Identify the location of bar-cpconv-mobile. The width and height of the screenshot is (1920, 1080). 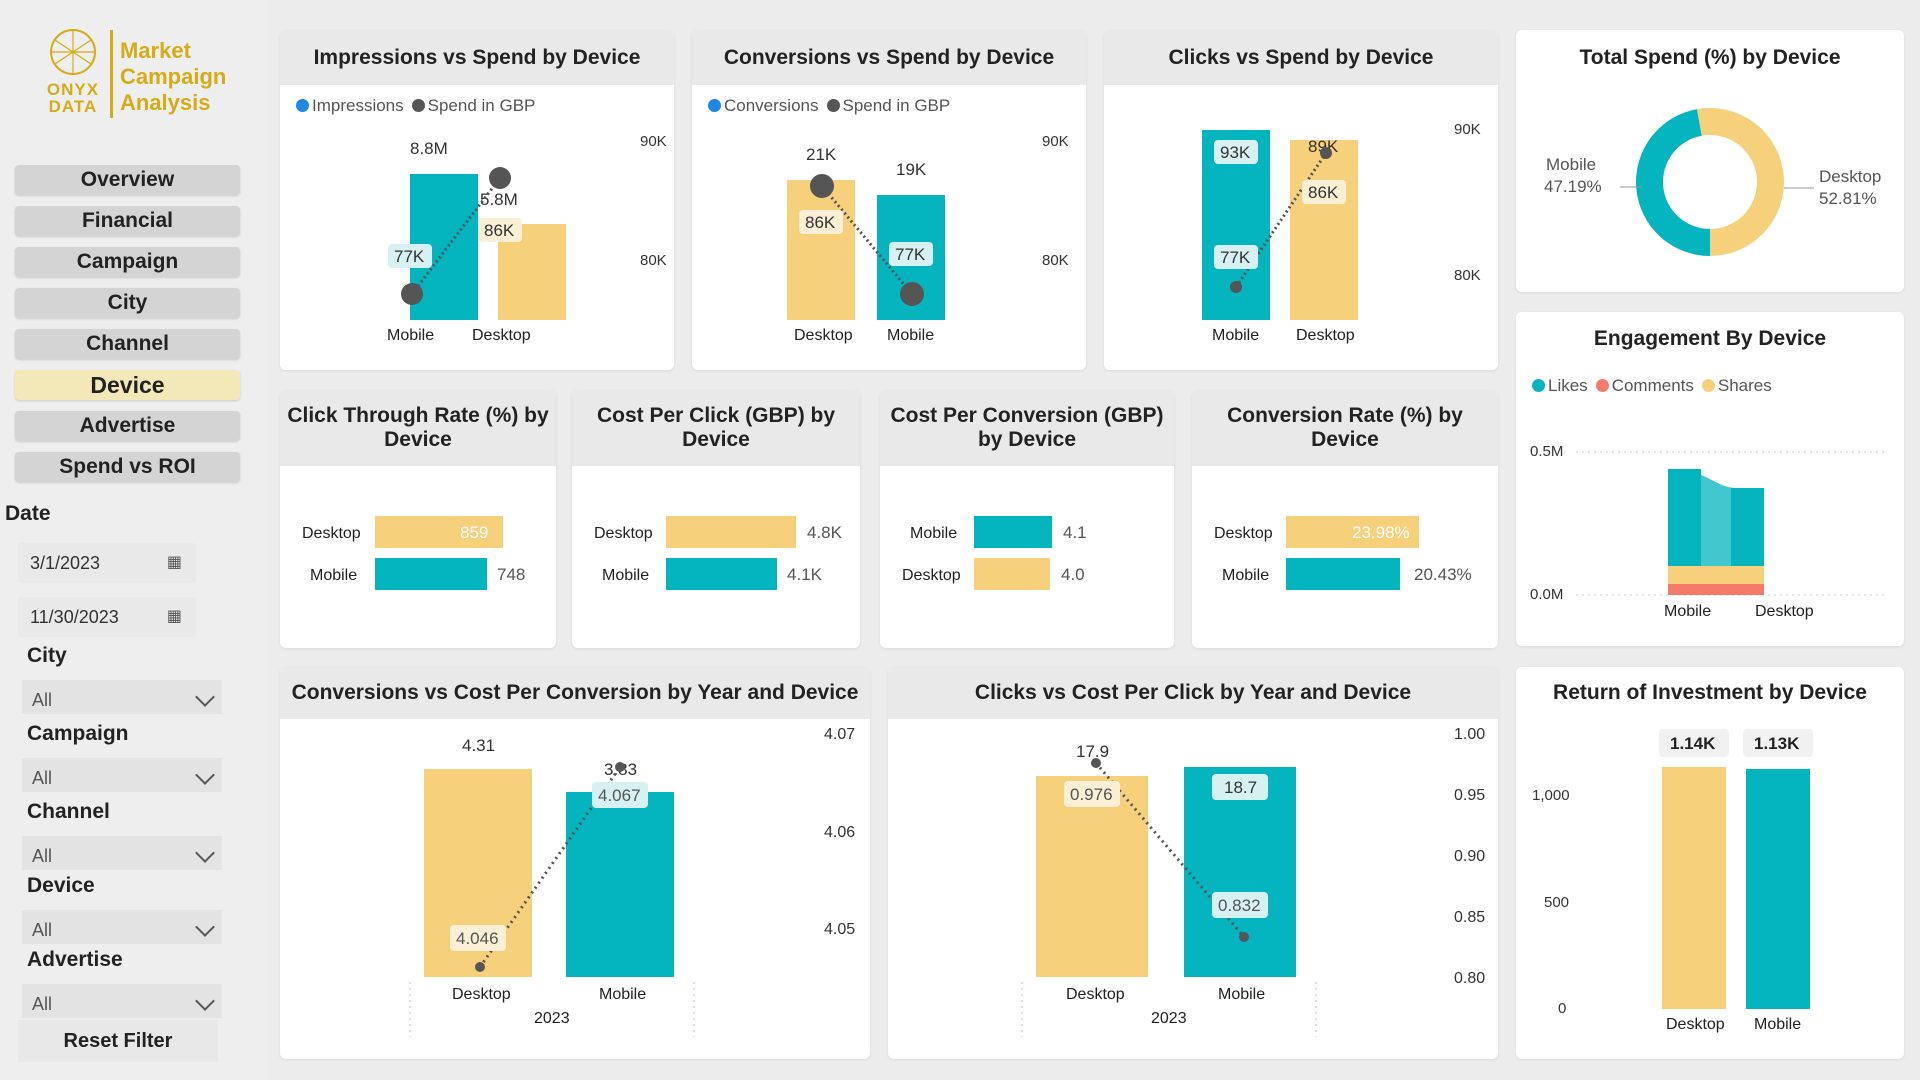
(1013, 532).